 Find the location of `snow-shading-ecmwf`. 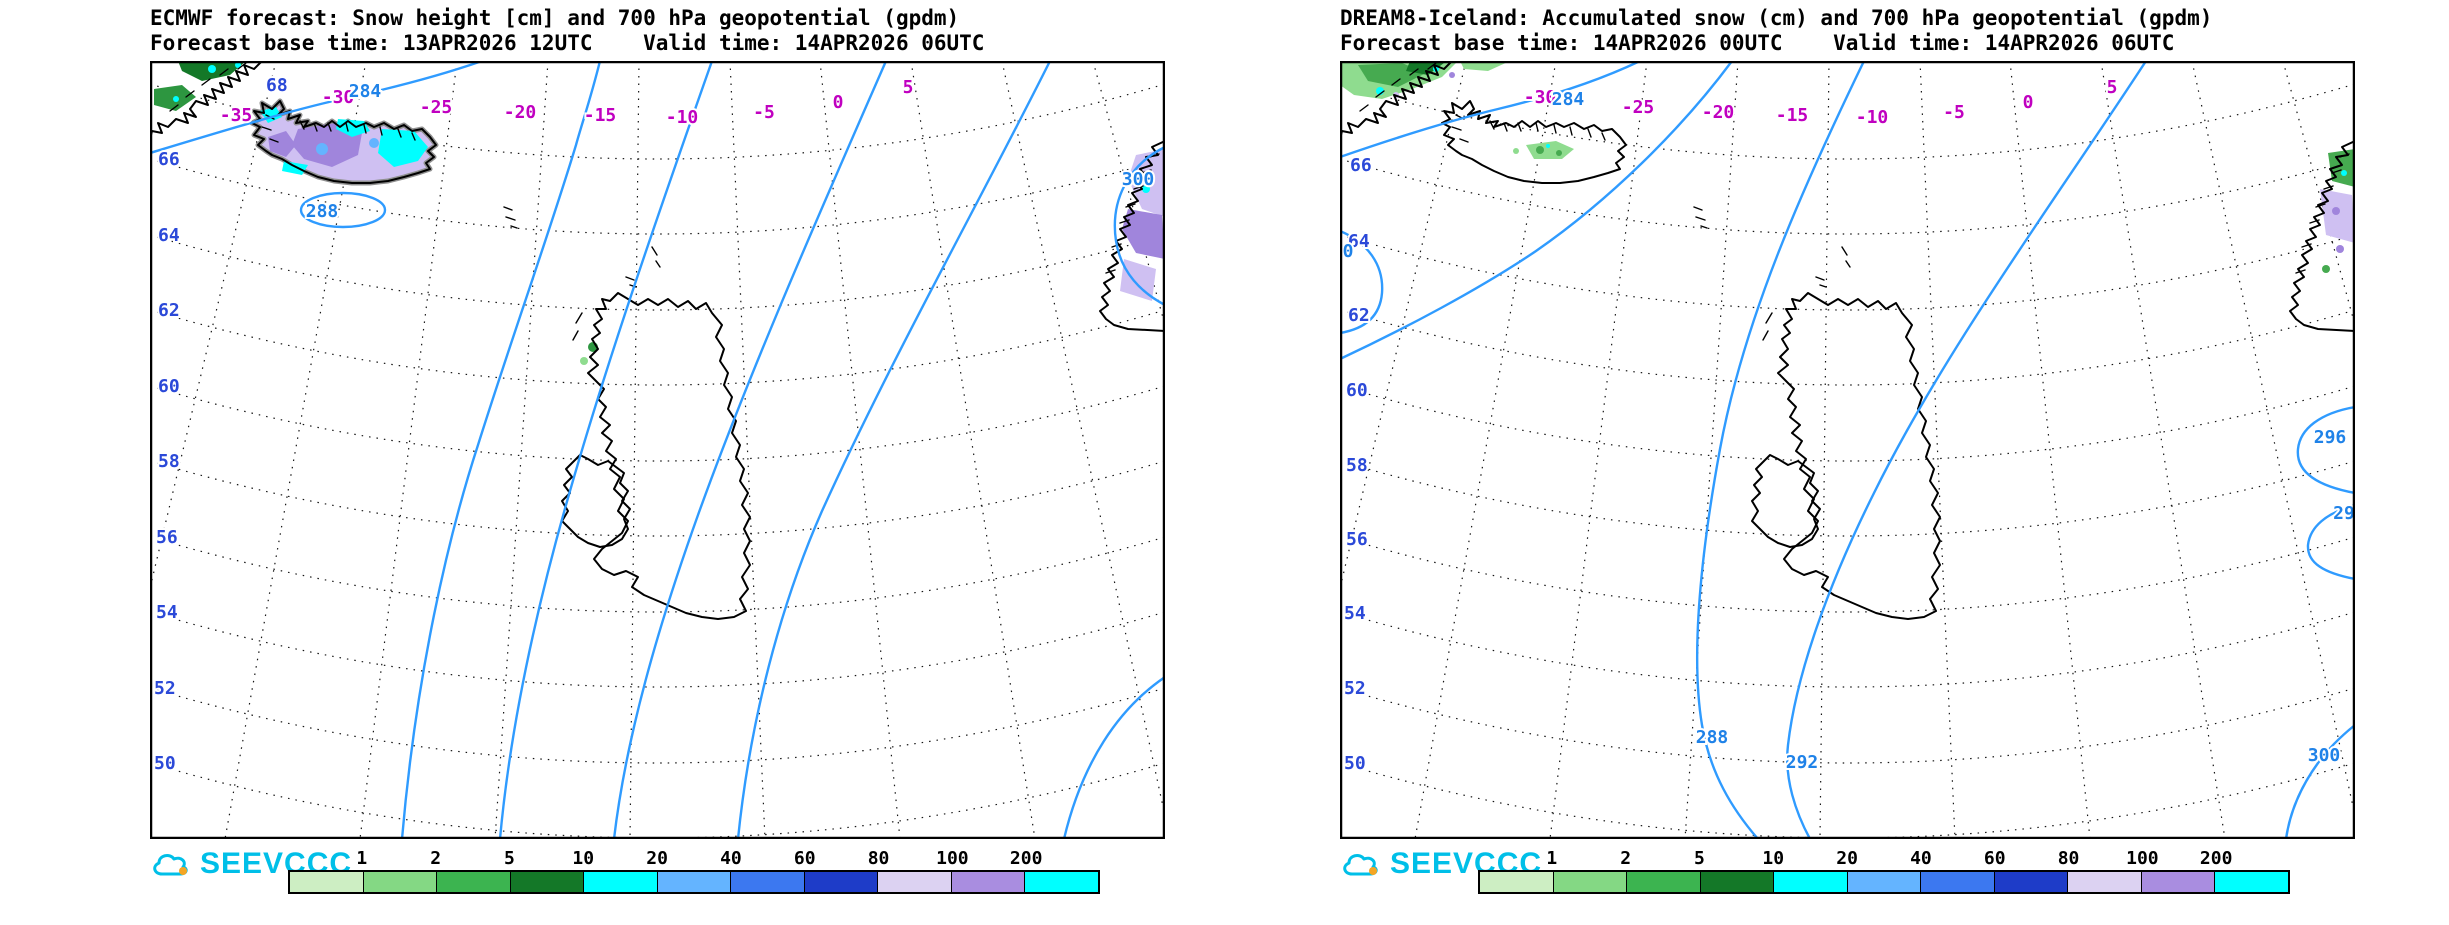

snow-shading-ecmwf is located at coordinates (659, 213).